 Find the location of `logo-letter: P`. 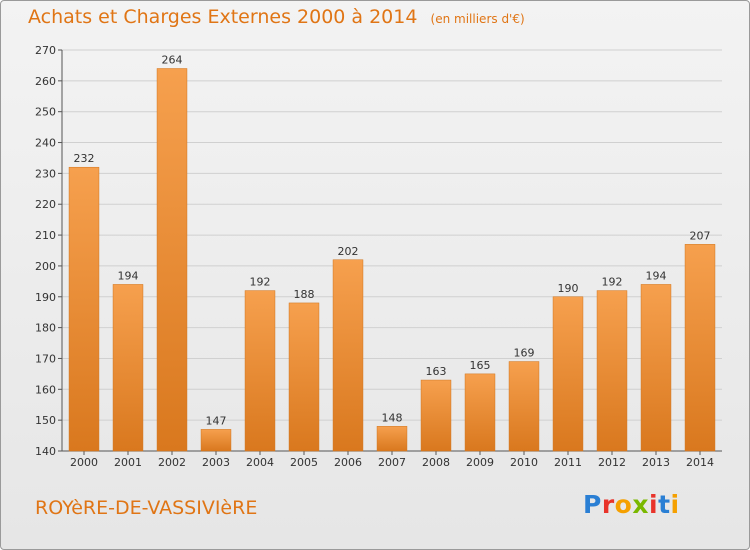

logo-letter: P is located at coordinates (592, 504).